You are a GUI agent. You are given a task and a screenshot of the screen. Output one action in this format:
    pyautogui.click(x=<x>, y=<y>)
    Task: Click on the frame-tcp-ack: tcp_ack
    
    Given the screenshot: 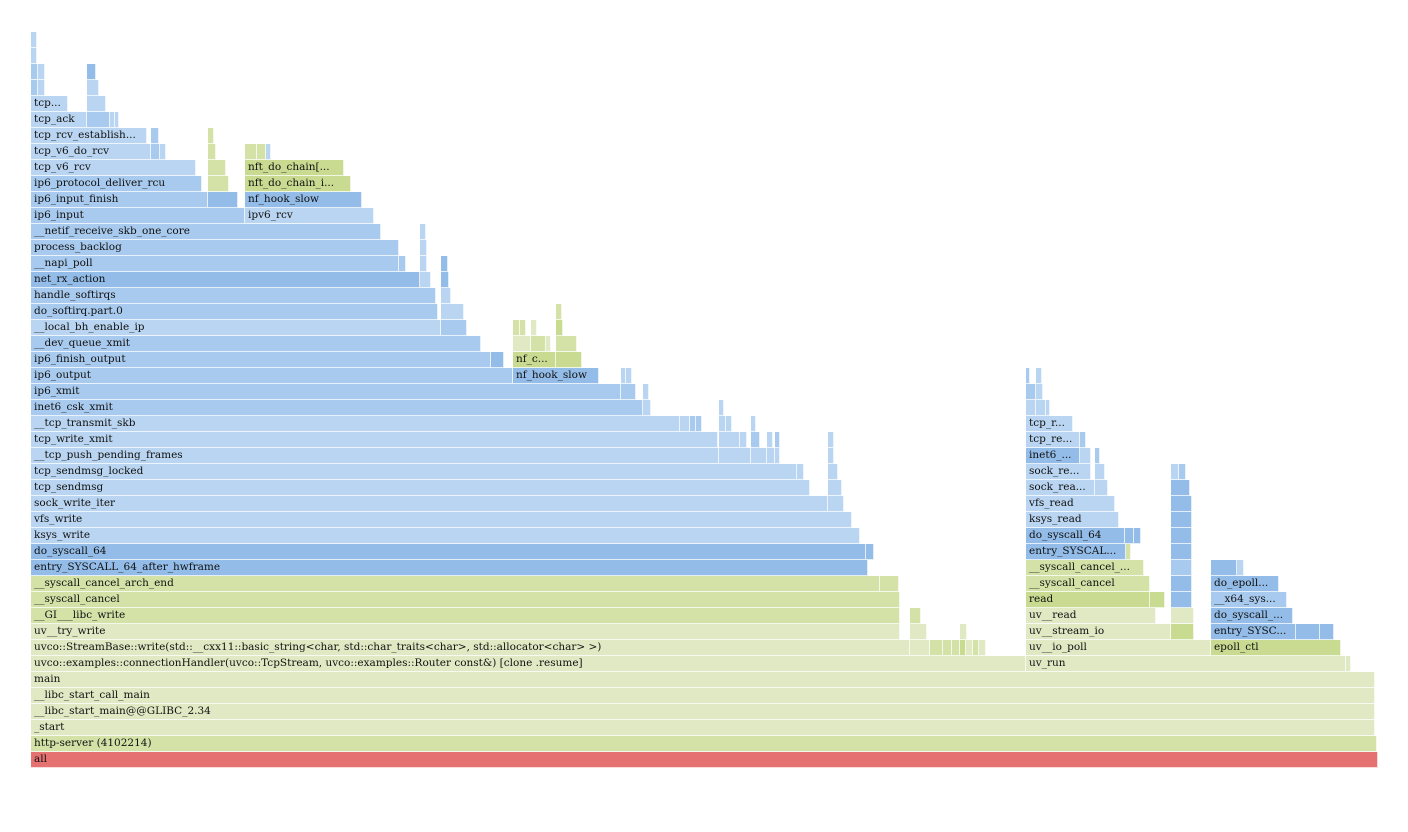 What is the action you would take?
    pyautogui.click(x=59, y=120)
    